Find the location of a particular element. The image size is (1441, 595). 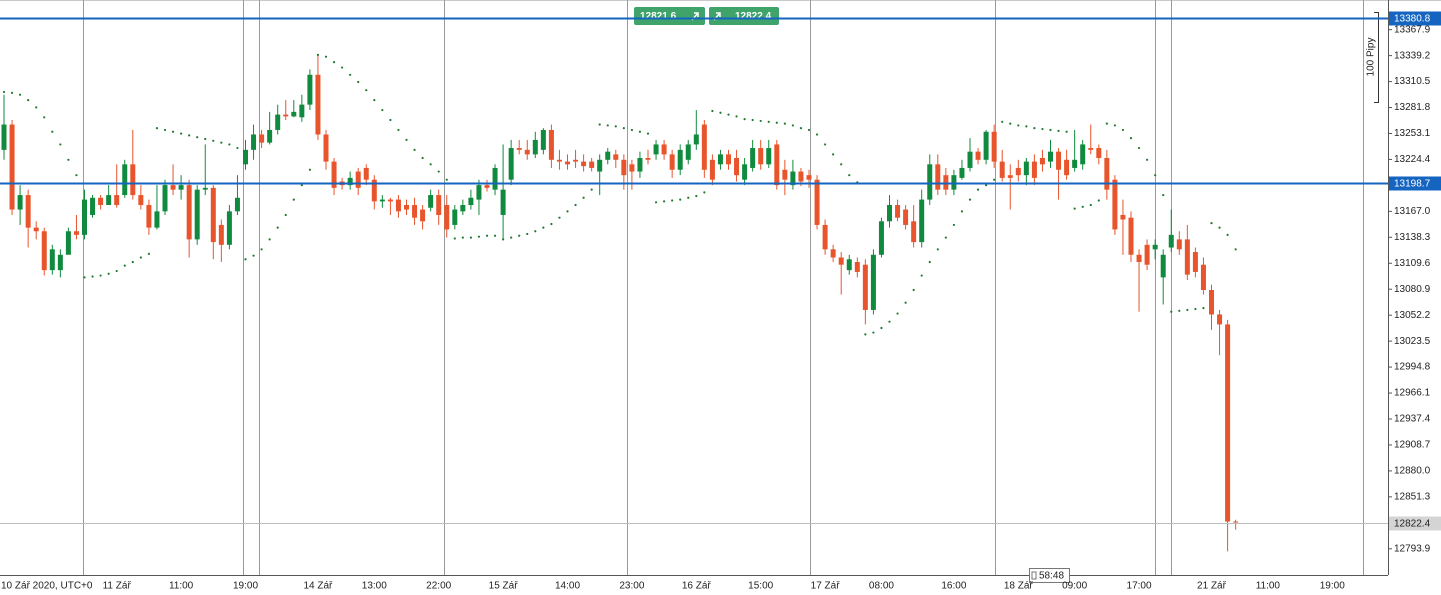

level-label-box is located at coordinates (1415, 183).